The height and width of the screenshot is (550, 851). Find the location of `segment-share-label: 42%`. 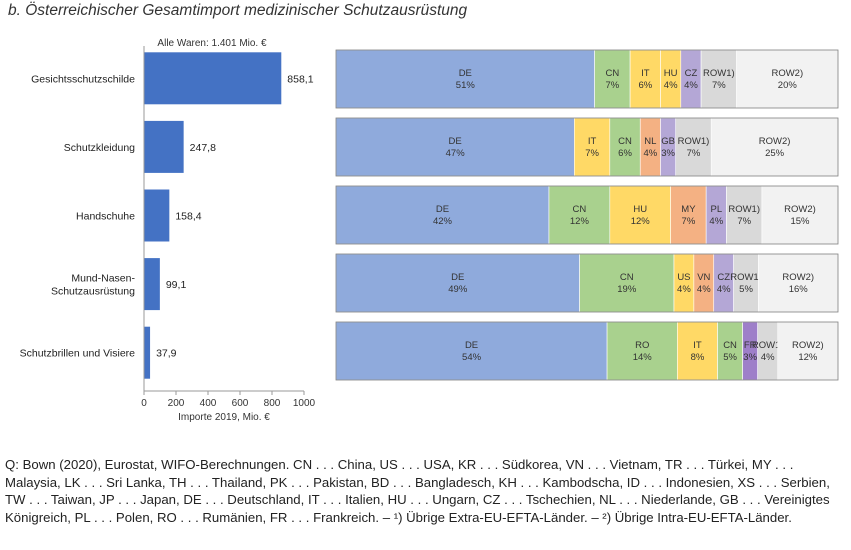

segment-share-label: 42% is located at coordinates (443, 221).